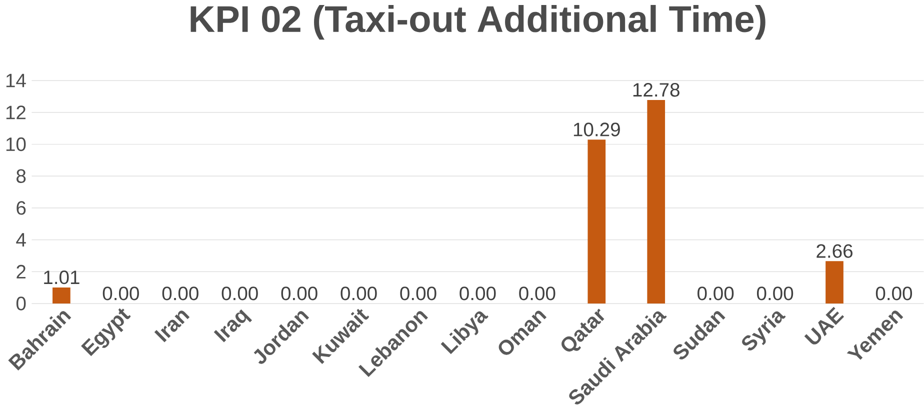  Describe the element at coordinates (478, 22) in the screenshot. I see `chart-title: KPI 02 (Taxi-out Additional Time)` at that location.